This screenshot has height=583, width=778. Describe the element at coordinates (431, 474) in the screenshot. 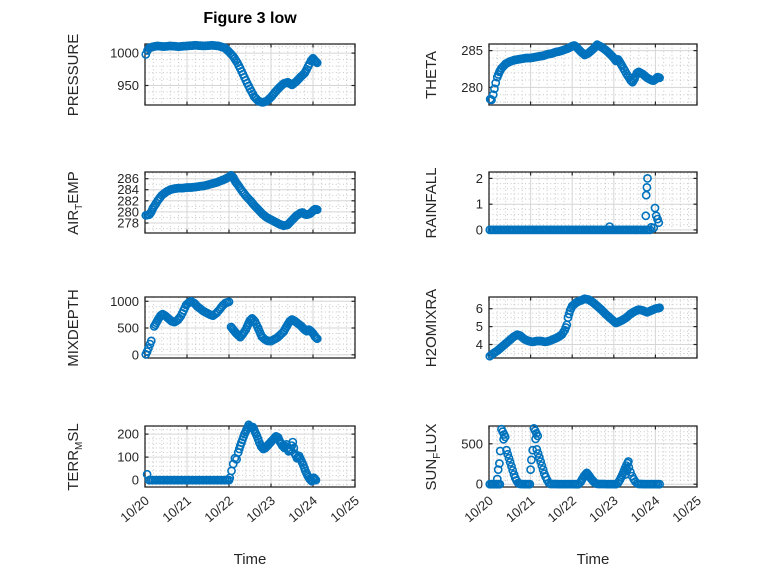

I see `y-axis-label-text: SUN` at that location.